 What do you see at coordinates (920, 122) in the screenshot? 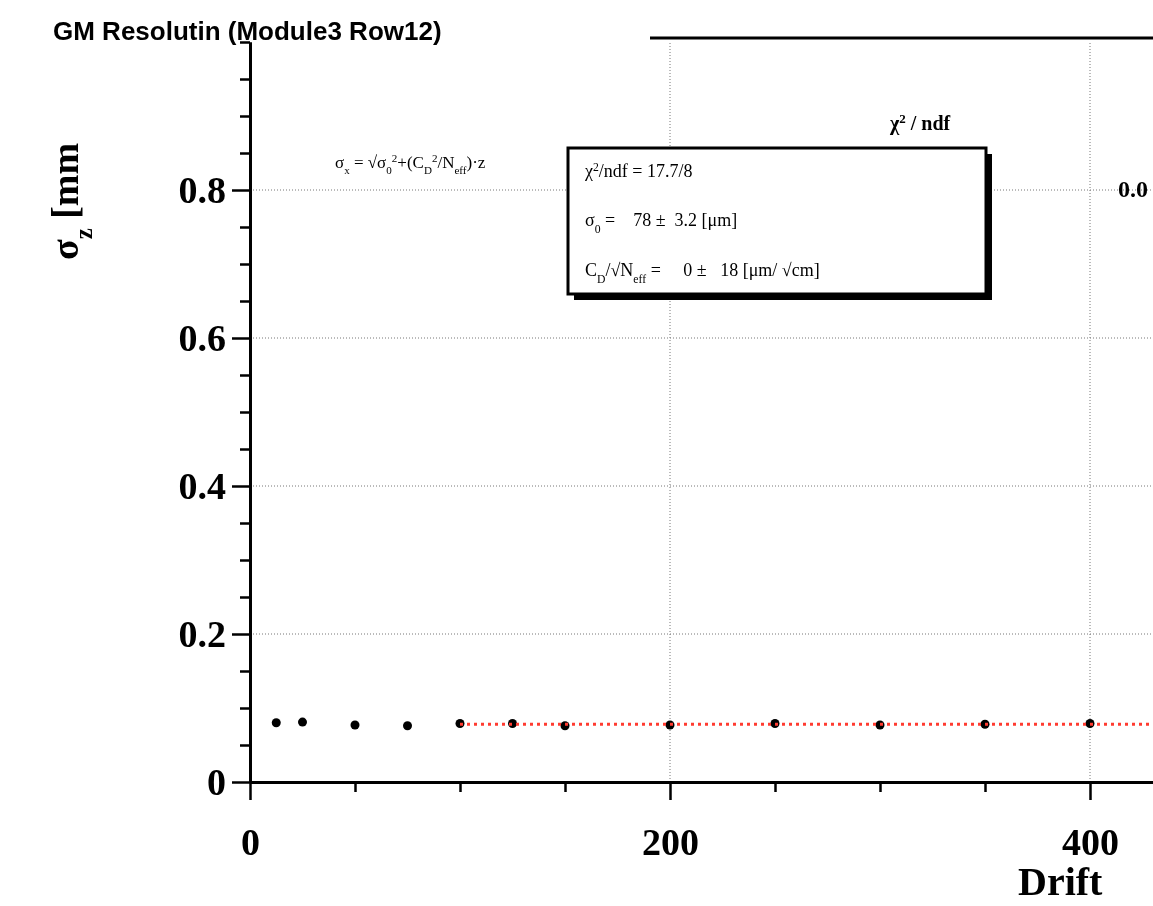
I see `annotation: χ$^{2}$ / ndf` at bounding box center [920, 122].